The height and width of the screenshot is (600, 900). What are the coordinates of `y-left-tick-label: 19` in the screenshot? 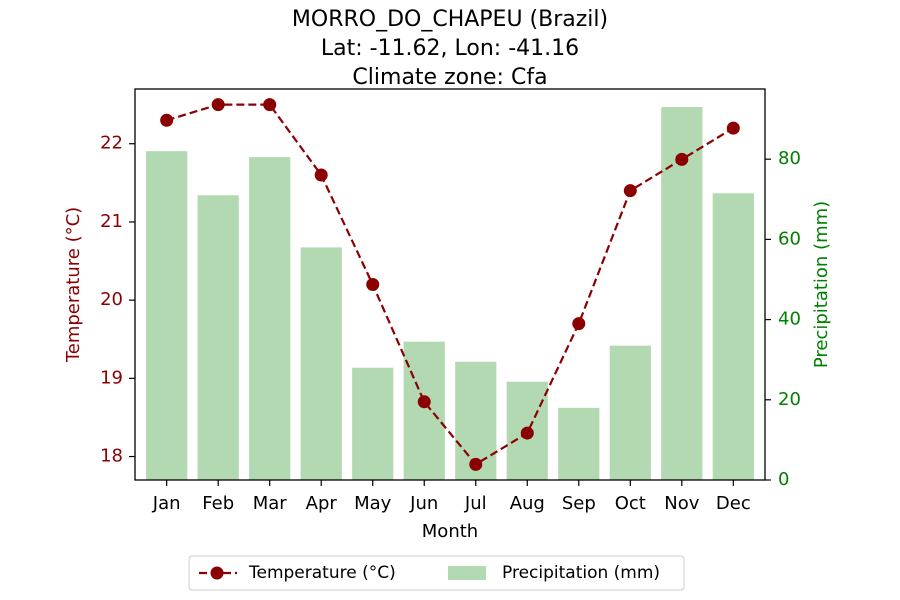 It's located at (111, 377).